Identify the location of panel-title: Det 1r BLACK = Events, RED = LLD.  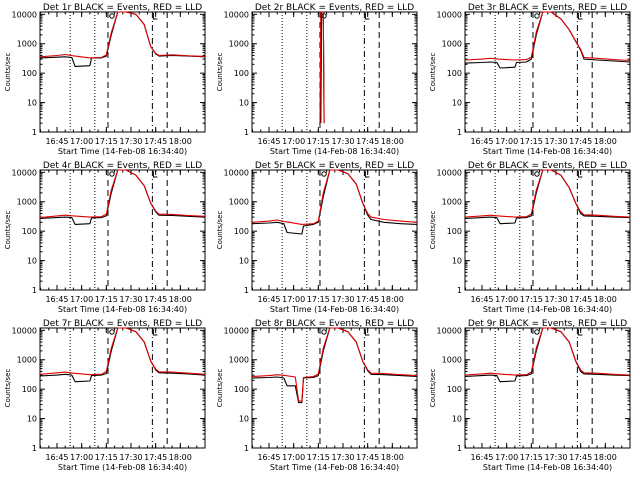
(122, 8).